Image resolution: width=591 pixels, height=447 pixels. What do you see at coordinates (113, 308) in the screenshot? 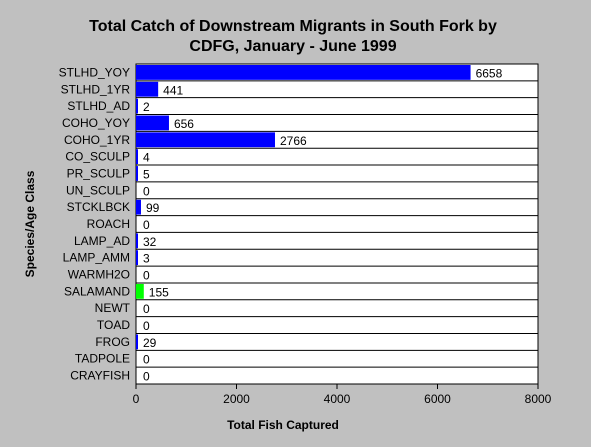
I see `category-label: NEWT` at bounding box center [113, 308].